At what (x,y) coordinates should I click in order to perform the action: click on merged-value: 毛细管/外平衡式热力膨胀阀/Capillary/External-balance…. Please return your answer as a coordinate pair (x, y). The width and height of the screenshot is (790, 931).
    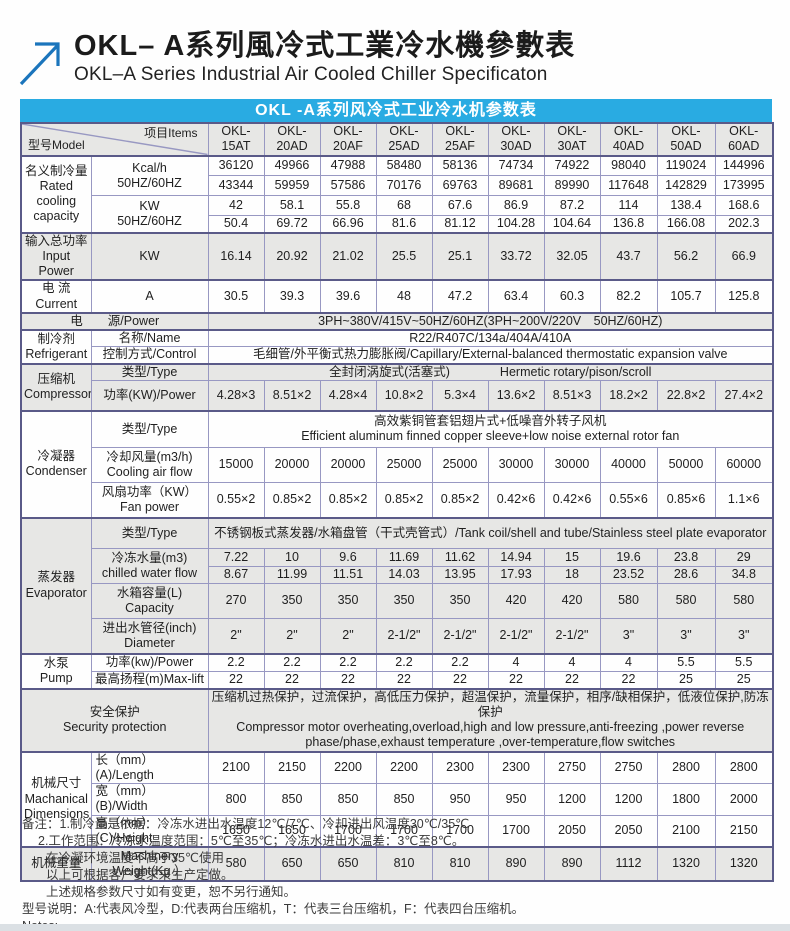
    Looking at the image, I should click on (490, 355).